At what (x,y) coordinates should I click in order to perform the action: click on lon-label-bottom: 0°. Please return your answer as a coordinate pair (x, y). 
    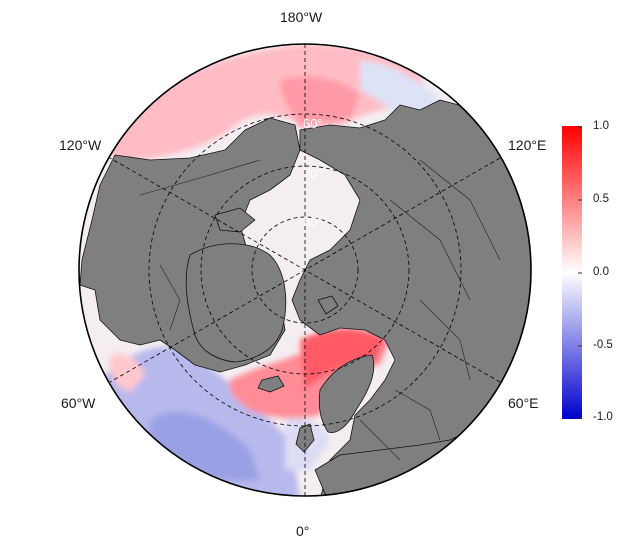
    Looking at the image, I should click on (303, 531).